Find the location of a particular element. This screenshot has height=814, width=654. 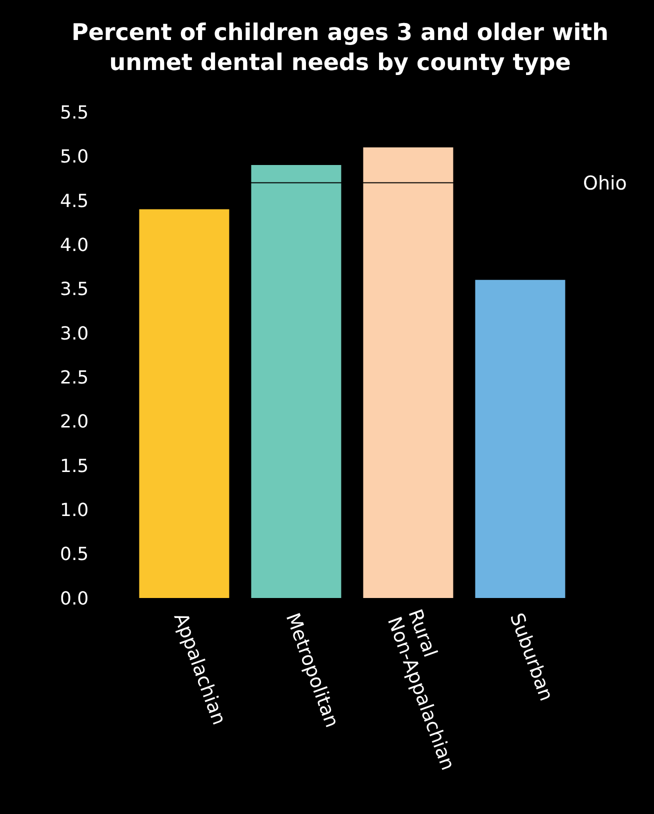

y-tick-label: 3.5 is located at coordinates (74, 289).